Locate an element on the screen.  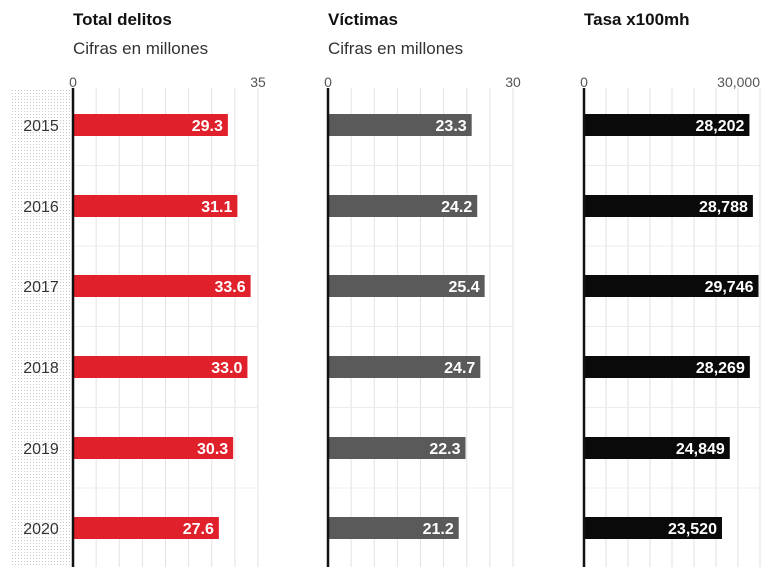
year-label: 2016 is located at coordinates (41, 207).